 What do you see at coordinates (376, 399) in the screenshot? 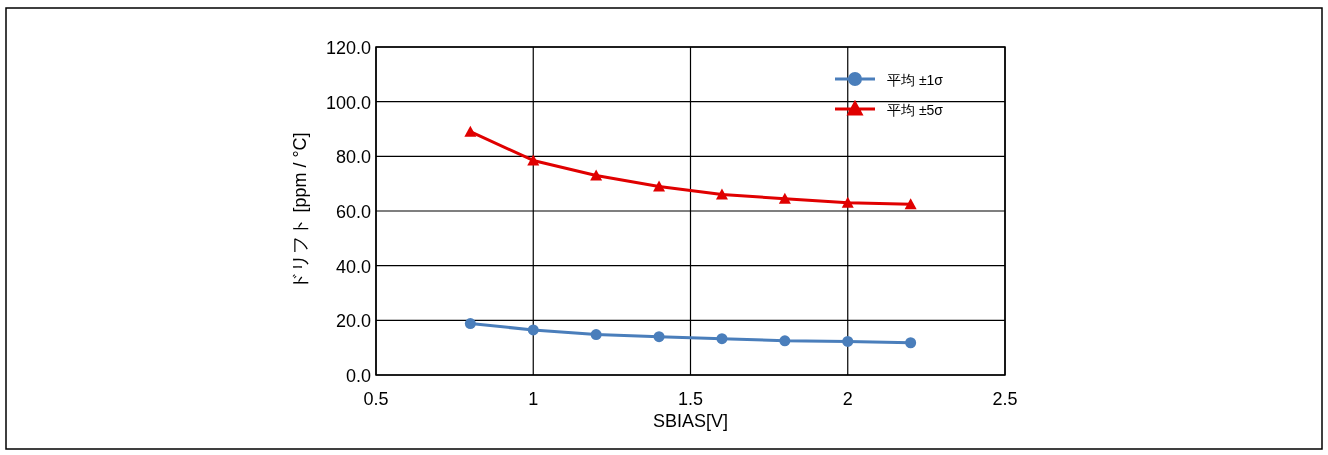
I see `x-tick-label: 0.5` at bounding box center [376, 399].